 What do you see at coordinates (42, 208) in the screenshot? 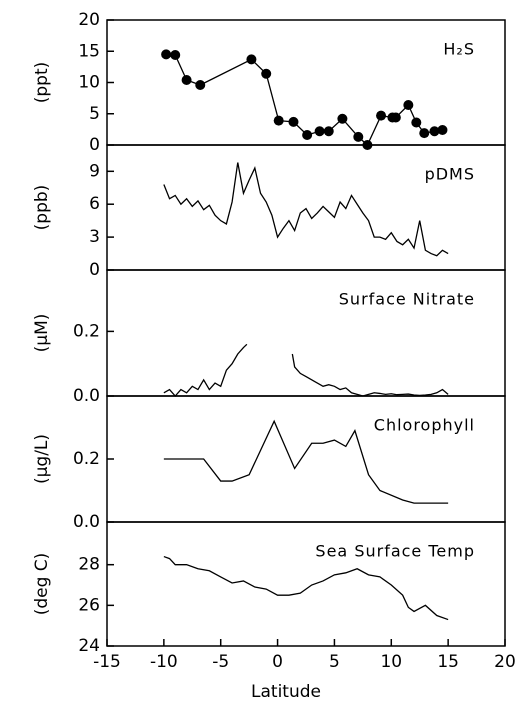
I see `y-axis-label: (ppb)` at bounding box center [42, 208].